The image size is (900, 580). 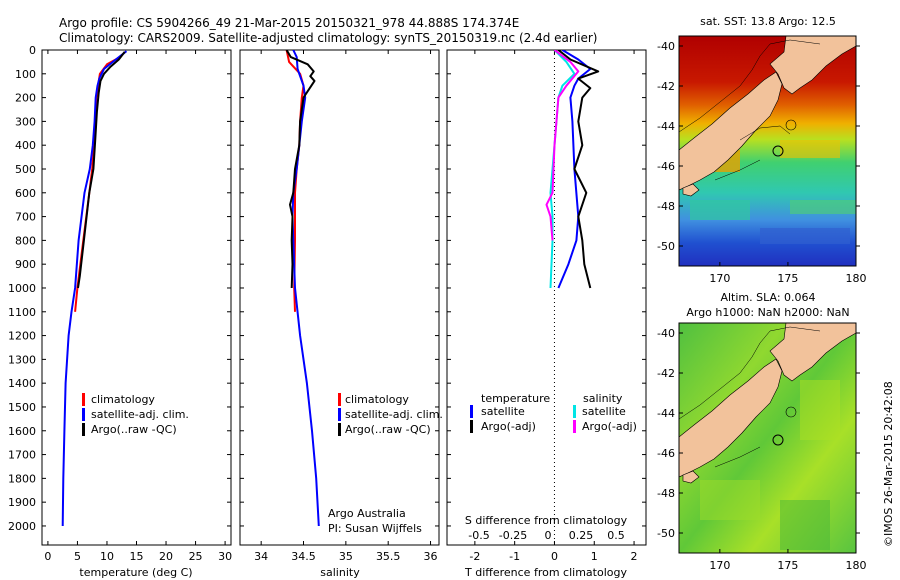 What do you see at coordinates (888, 464) in the screenshot?
I see `imos-timestamp: ©IMOS 26-Mar-2015 20:42:08` at bounding box center [888, 464].